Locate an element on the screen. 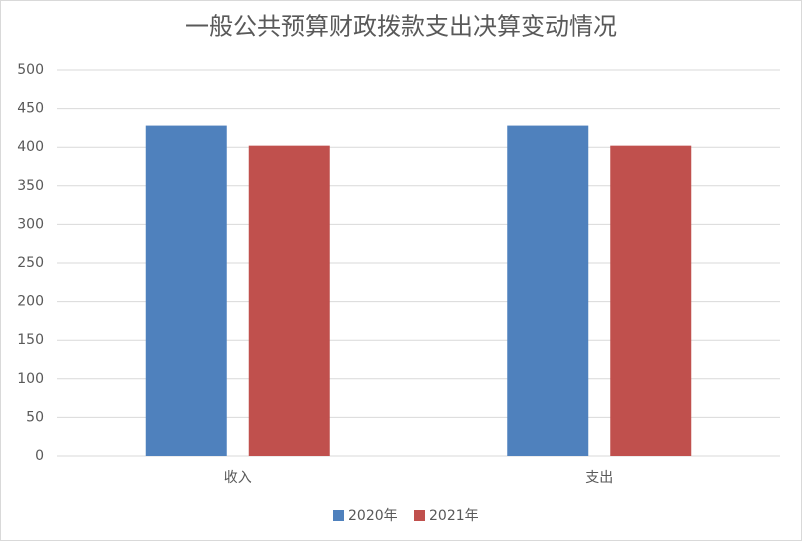 The width and height of the screenshot is (802, 545). chart-title: 一般公共预算财政拨款支出决算变动情况 is located at coordinates (401, 27).